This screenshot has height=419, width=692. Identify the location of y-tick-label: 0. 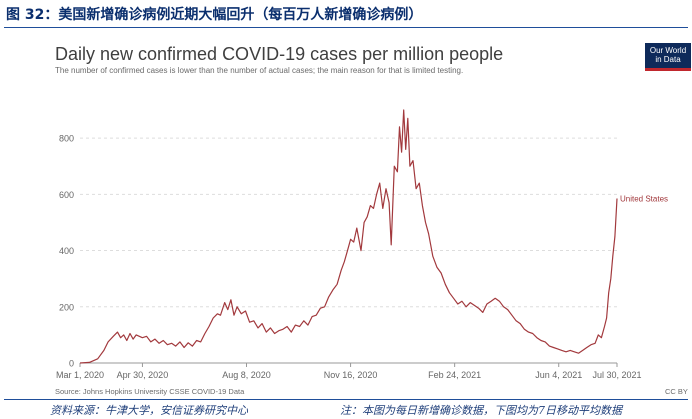
(71, 364).